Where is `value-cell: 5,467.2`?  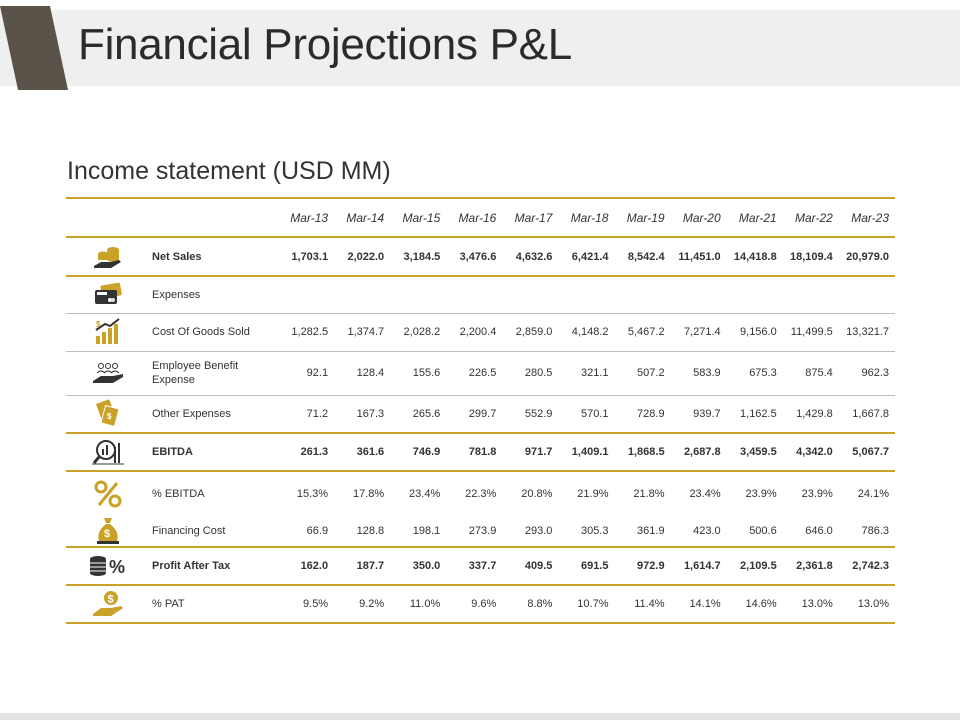
value-cell: 5,467.2 is located at coordinates (642, 332).